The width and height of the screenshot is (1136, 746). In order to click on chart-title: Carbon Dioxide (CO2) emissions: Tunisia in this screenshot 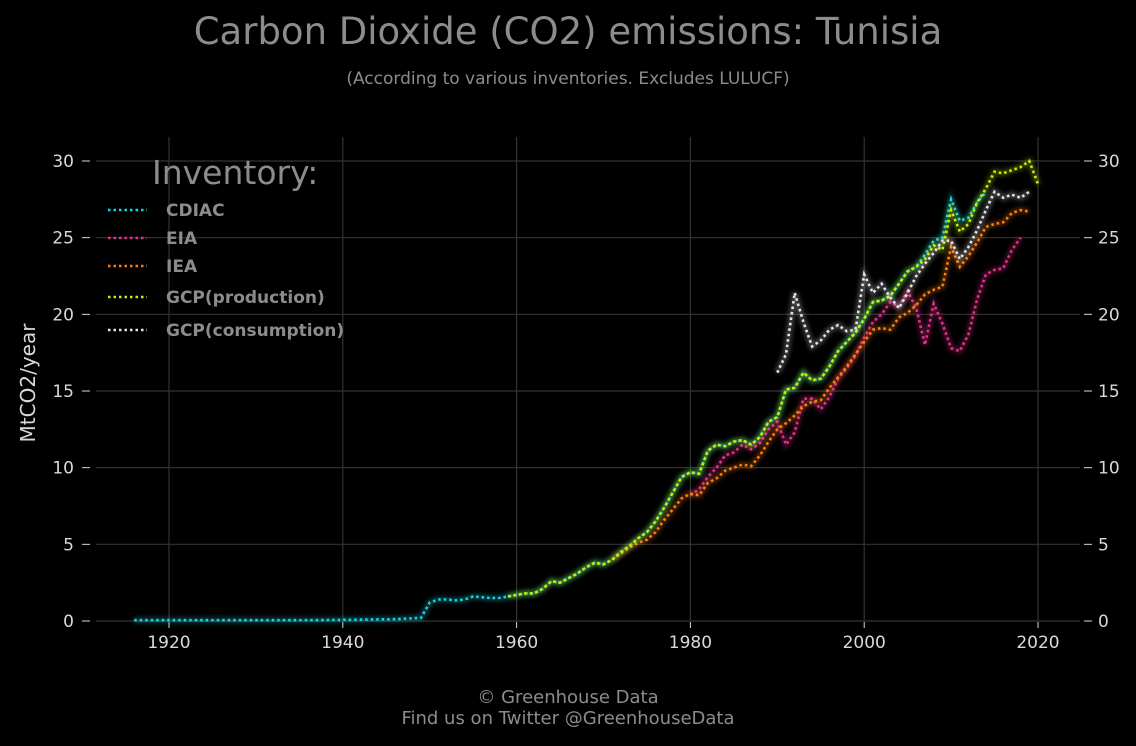, I will do `click(568, 31)`.